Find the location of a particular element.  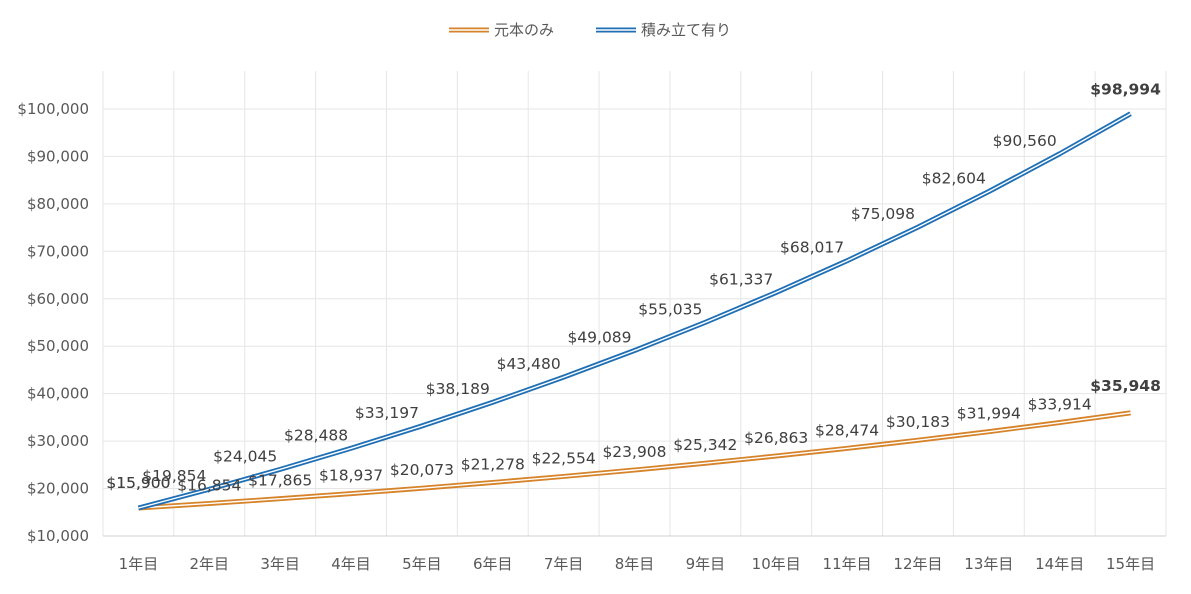

y-tick-label: $90,000 is located at coordinates (58, 156).